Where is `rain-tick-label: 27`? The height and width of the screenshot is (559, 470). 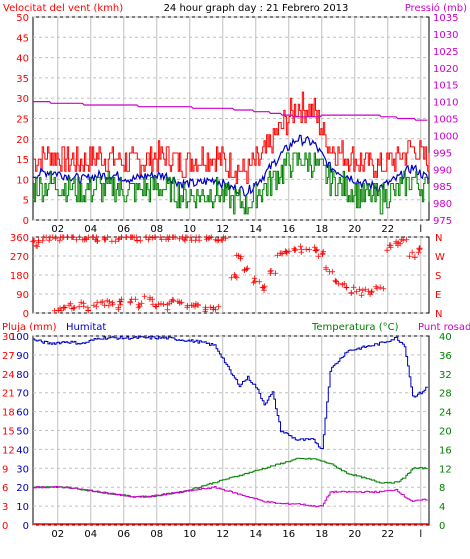
rain-tick-label: 27 is located at coordinates (8, 356).